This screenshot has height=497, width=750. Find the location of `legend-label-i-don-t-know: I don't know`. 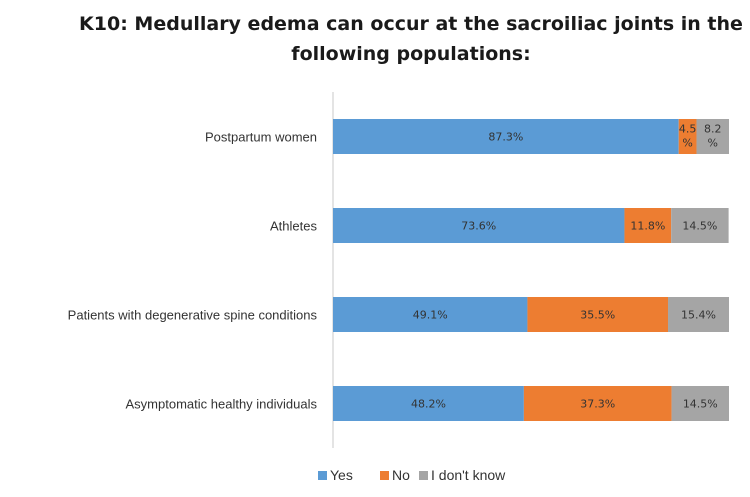

legend-label-i-don-t-know: I don't know is located at coordinates (468, 475).